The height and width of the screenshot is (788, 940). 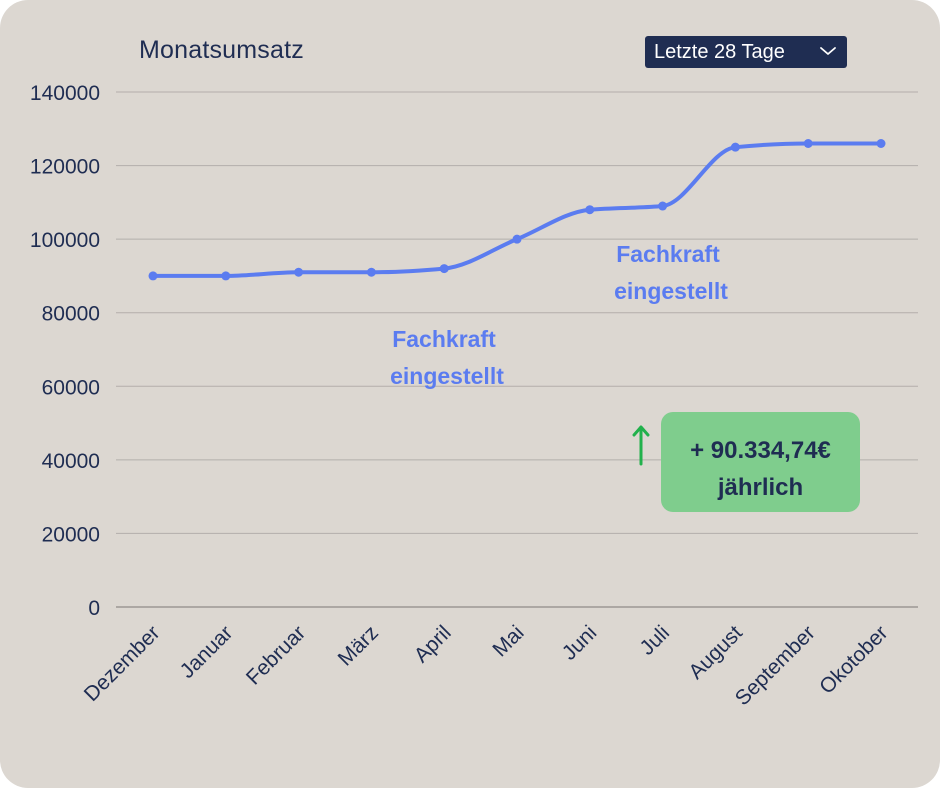 What do you see at coordinates (122, 663) in the screenshot?
I see `x-tick-label: Dezember` at bounding box center [122, 663].